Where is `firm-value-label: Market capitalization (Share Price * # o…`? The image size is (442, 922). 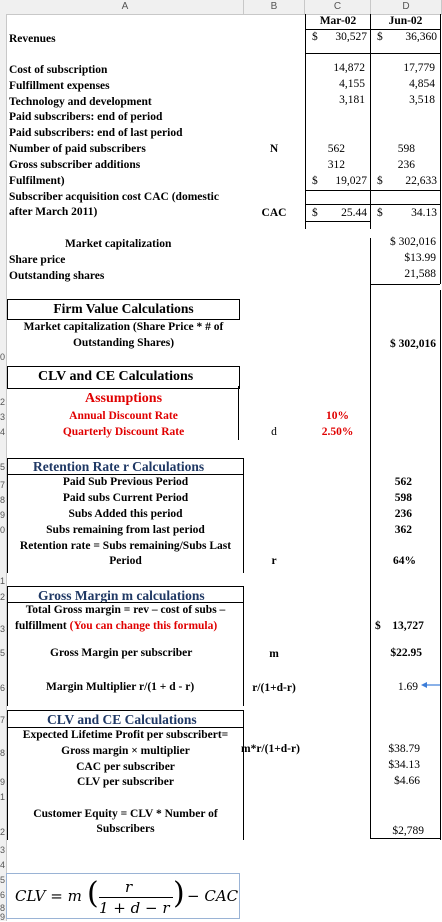 firm-value-label: Market capitalization (Share Price * # o… is located at coordinates (123, 327).